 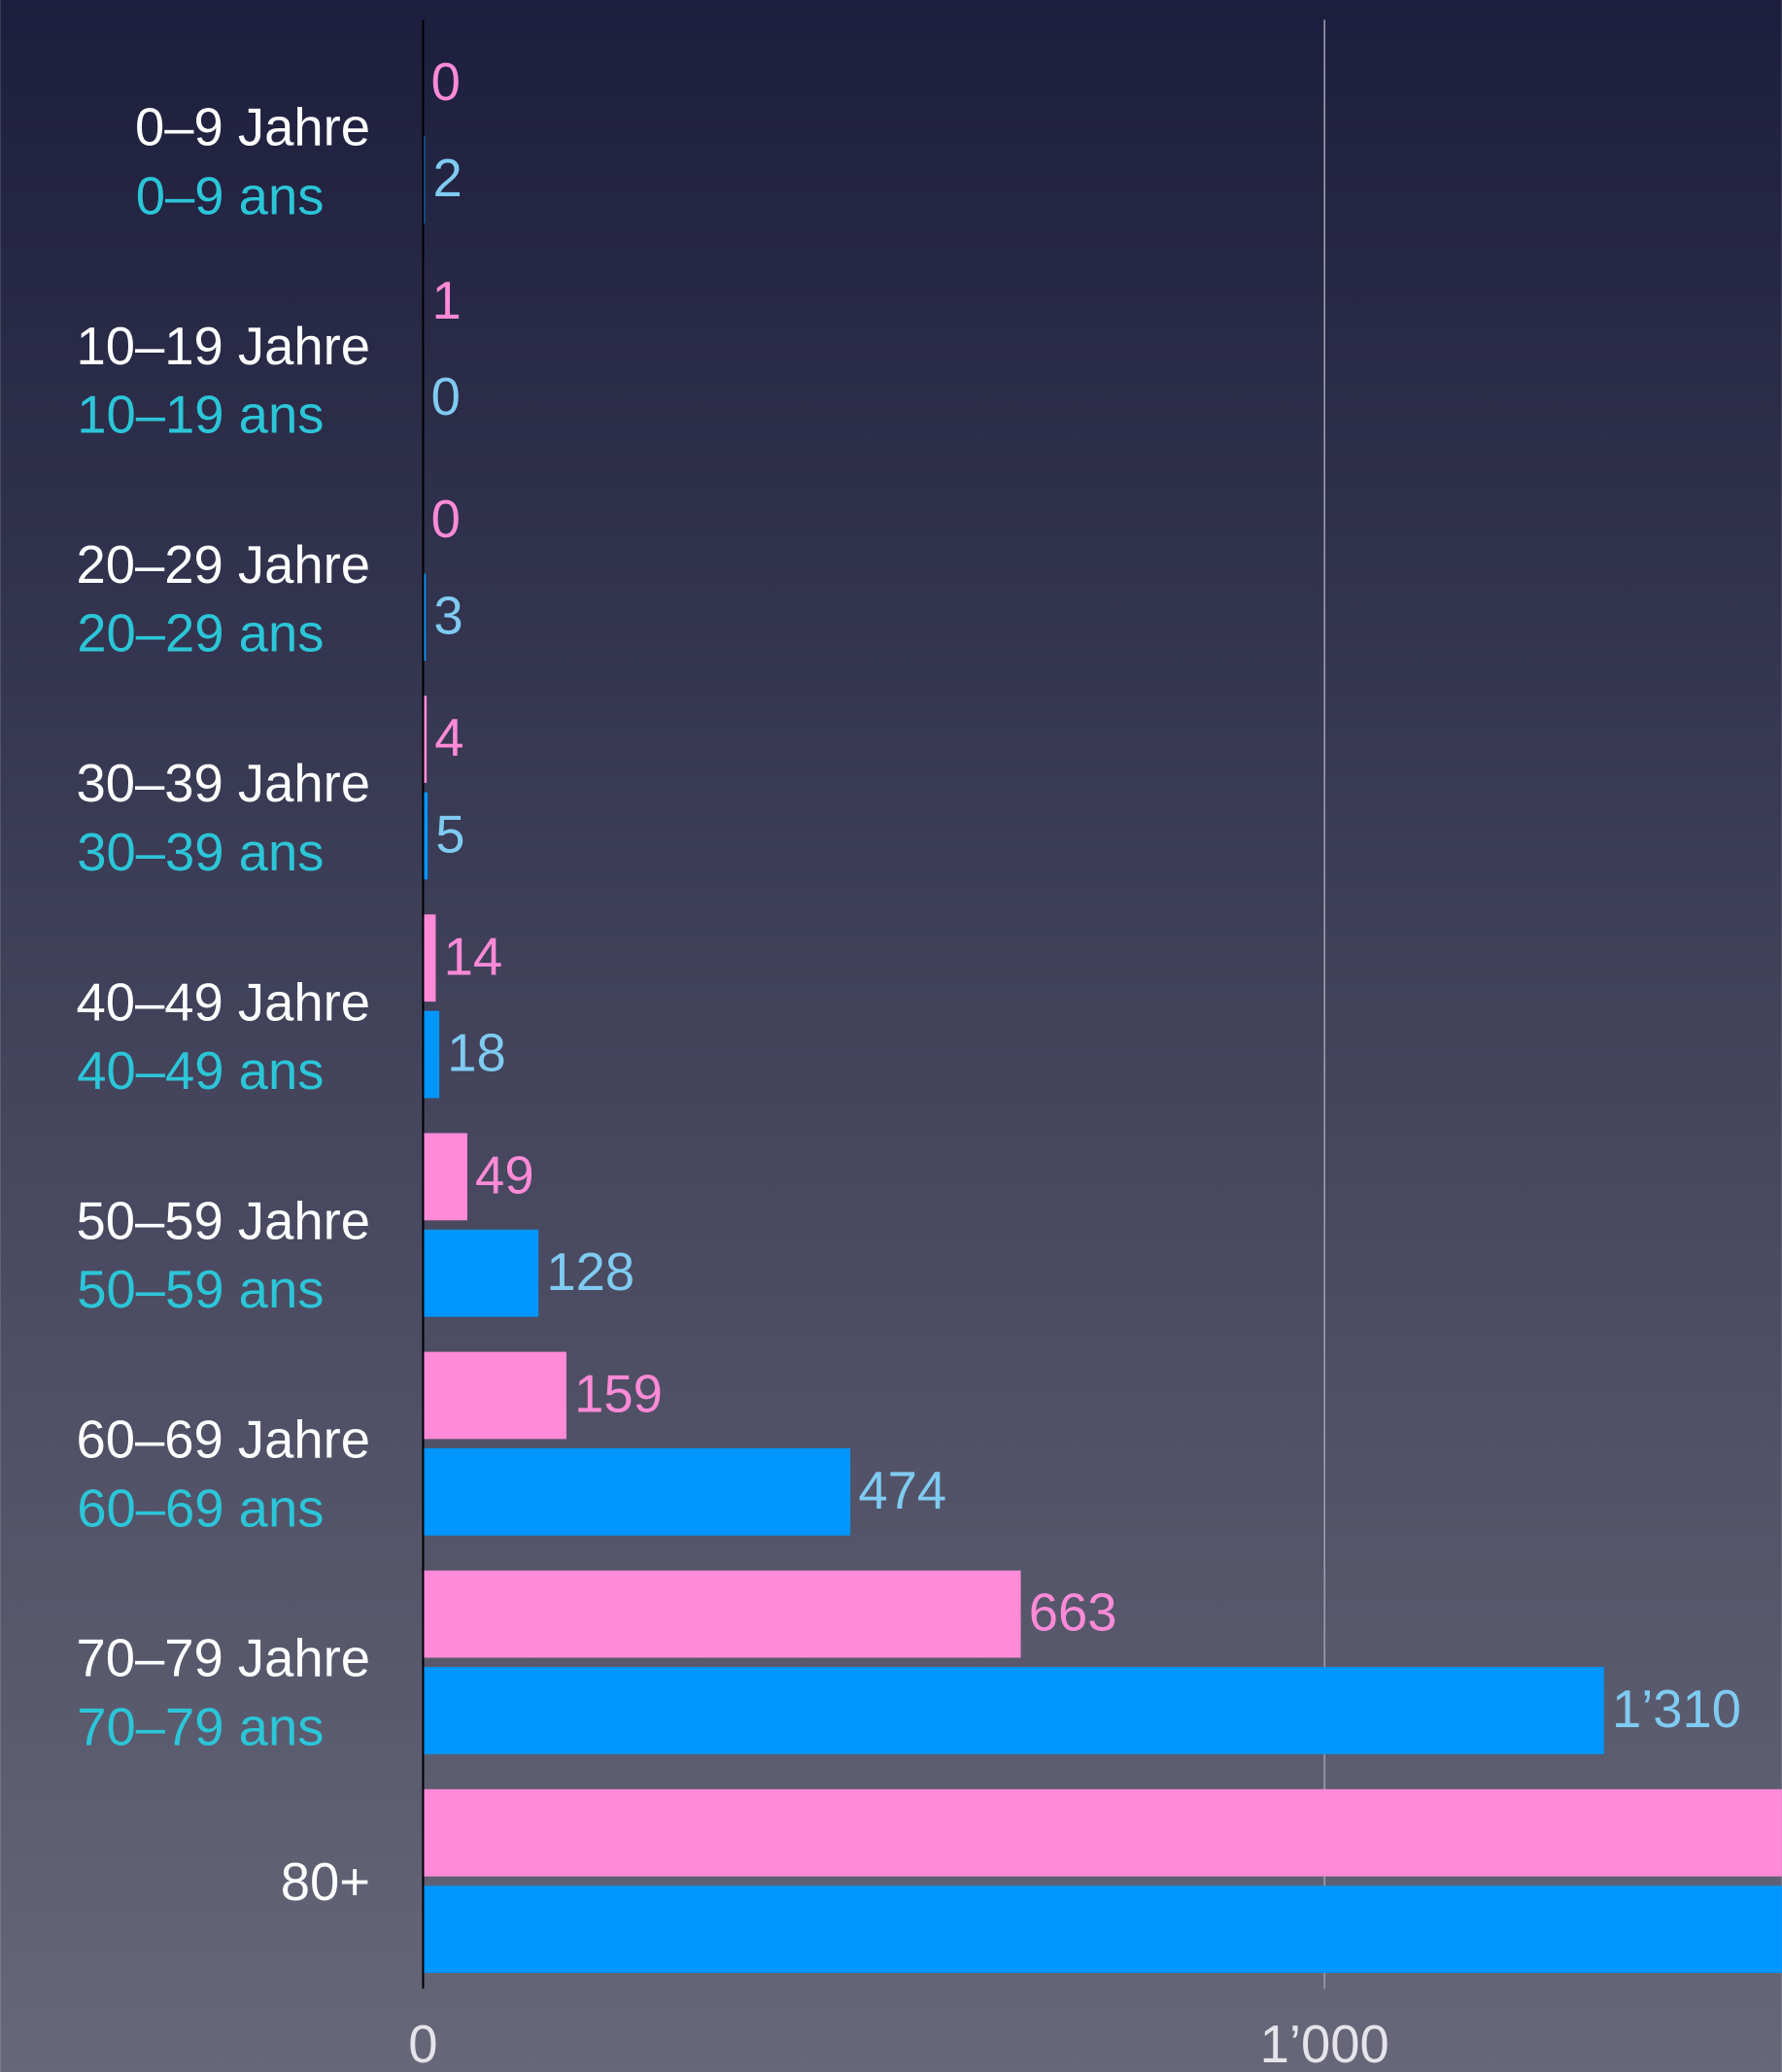 I want to click on category-sublabel: 30–39 ans, so click(x=200, y=852).